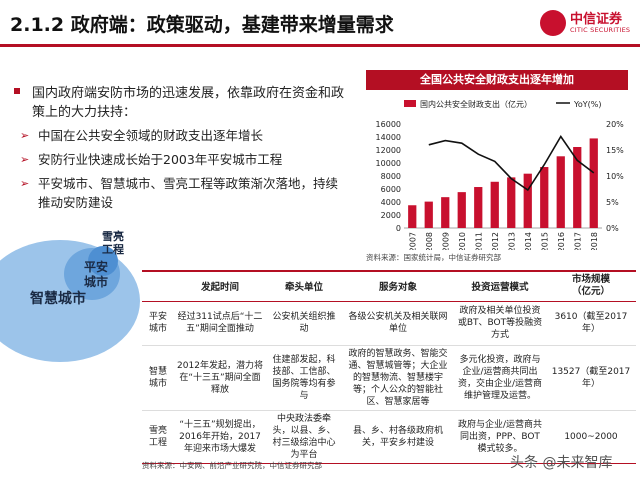 The width and height of the screenshot is (640, 480). What do you see at coordinates (398, 323) in the screenshot?
I see `table-cell: 各级公安机关及相关联网单位` at bounding box center [398, 323].